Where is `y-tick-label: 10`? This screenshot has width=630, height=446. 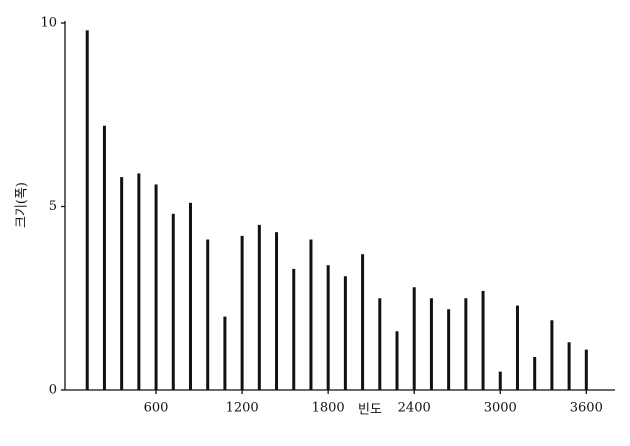
y-tick-label: 10 is located at coordinates (48, 23).